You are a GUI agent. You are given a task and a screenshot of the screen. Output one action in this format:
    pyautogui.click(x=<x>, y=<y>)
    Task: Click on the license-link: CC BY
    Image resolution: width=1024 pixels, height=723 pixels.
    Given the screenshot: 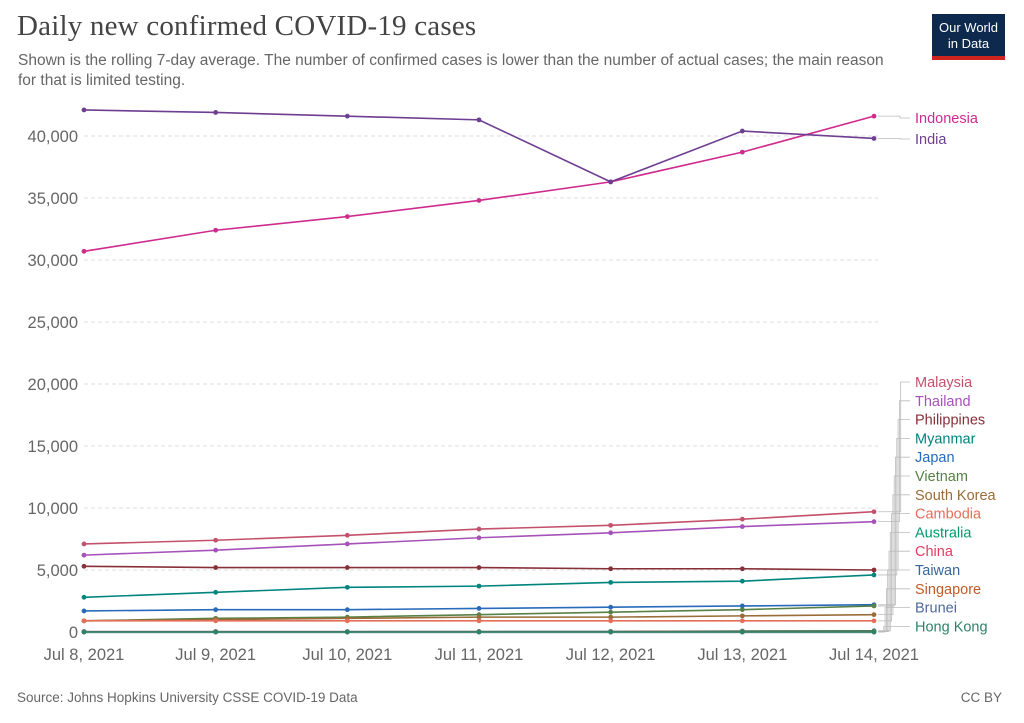 What is the action you would take?
    pyautogui.click(x=981, y=697)
    